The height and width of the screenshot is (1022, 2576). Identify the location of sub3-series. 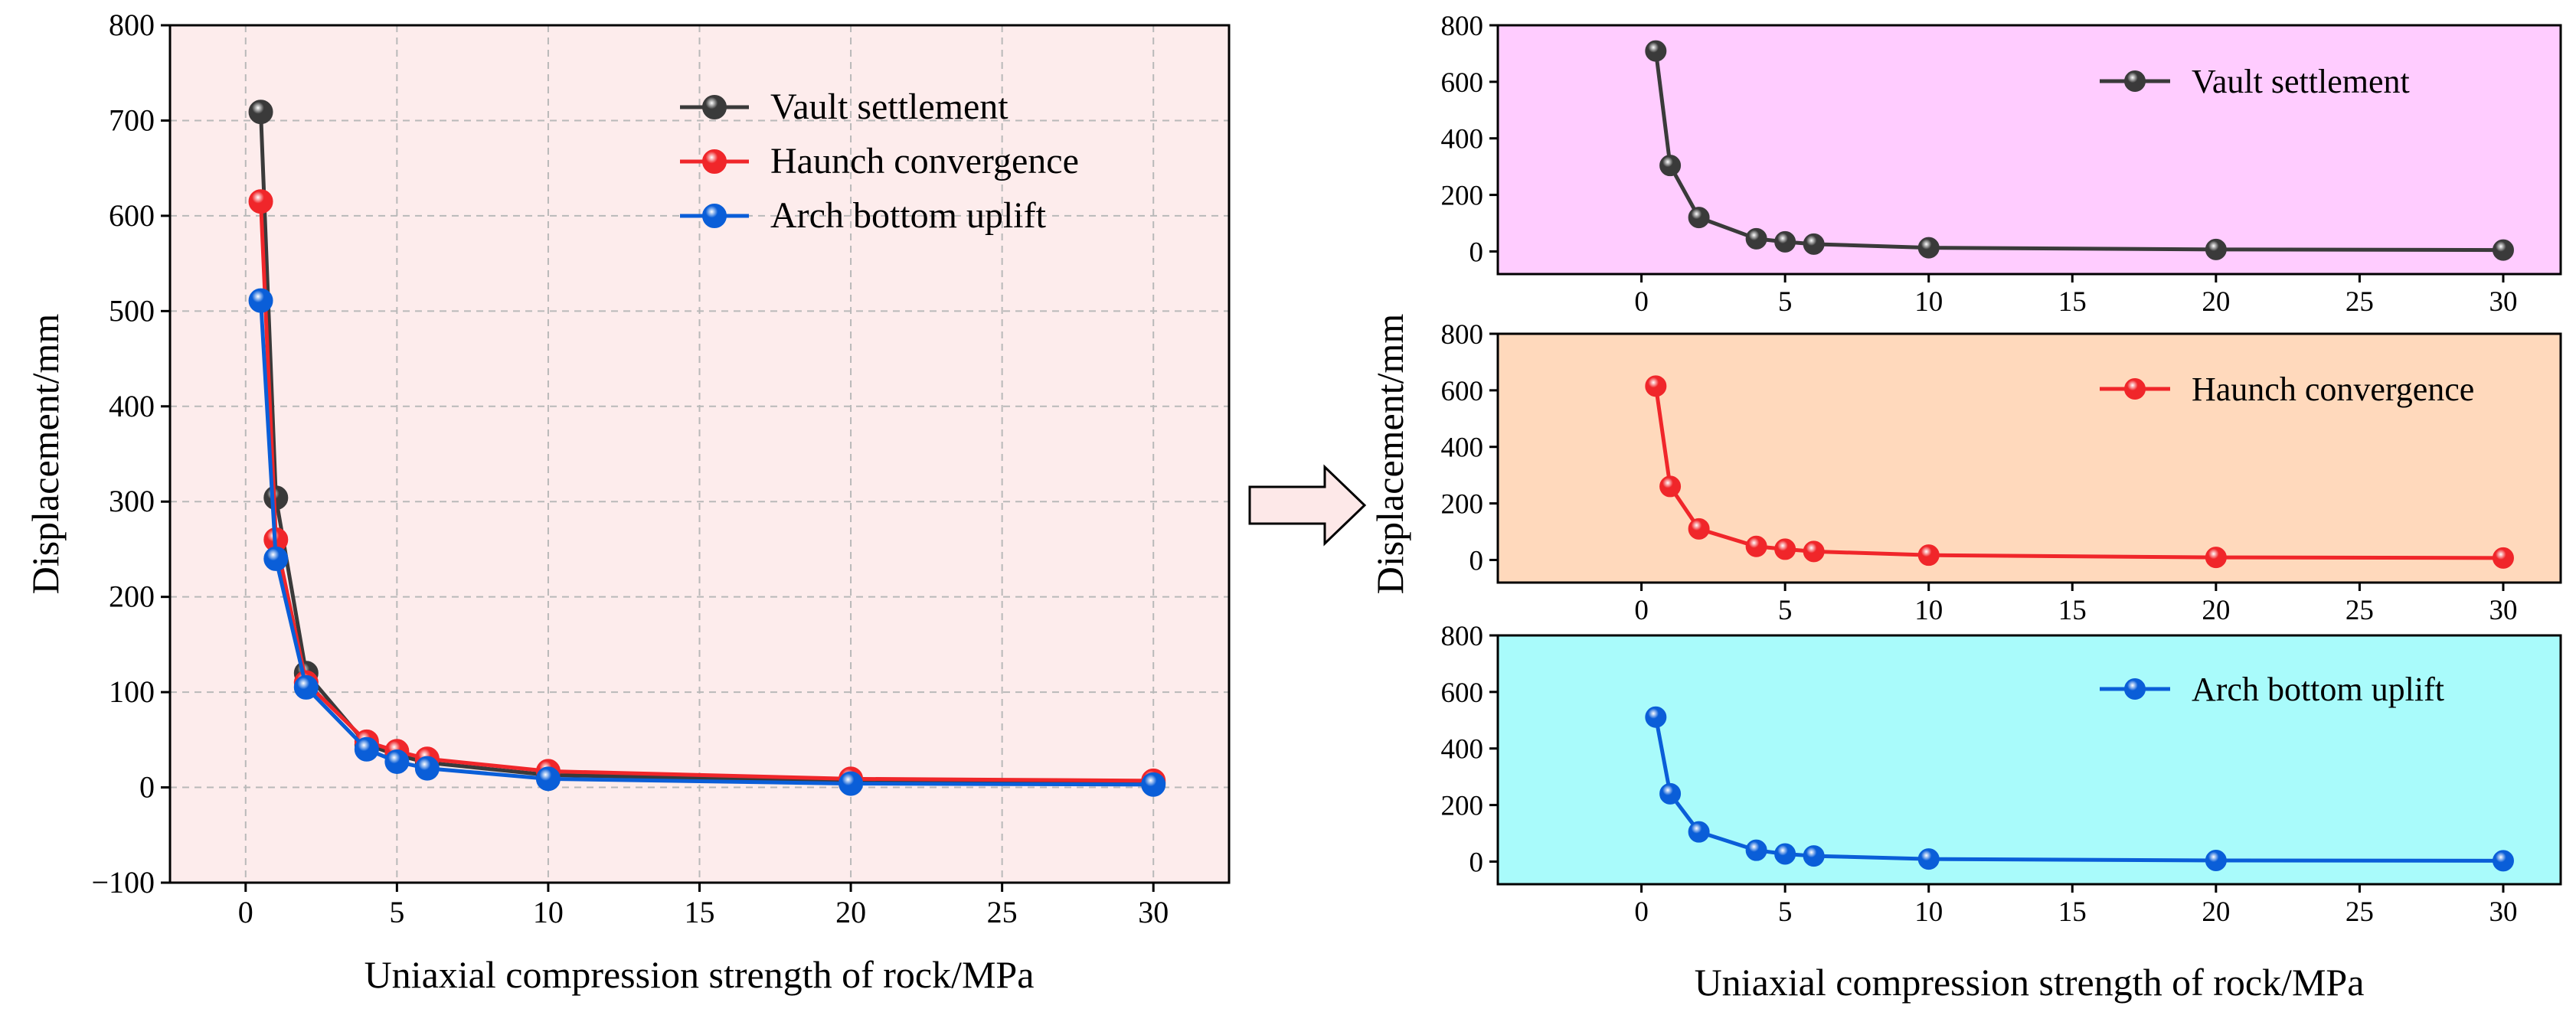
(2079, 789).